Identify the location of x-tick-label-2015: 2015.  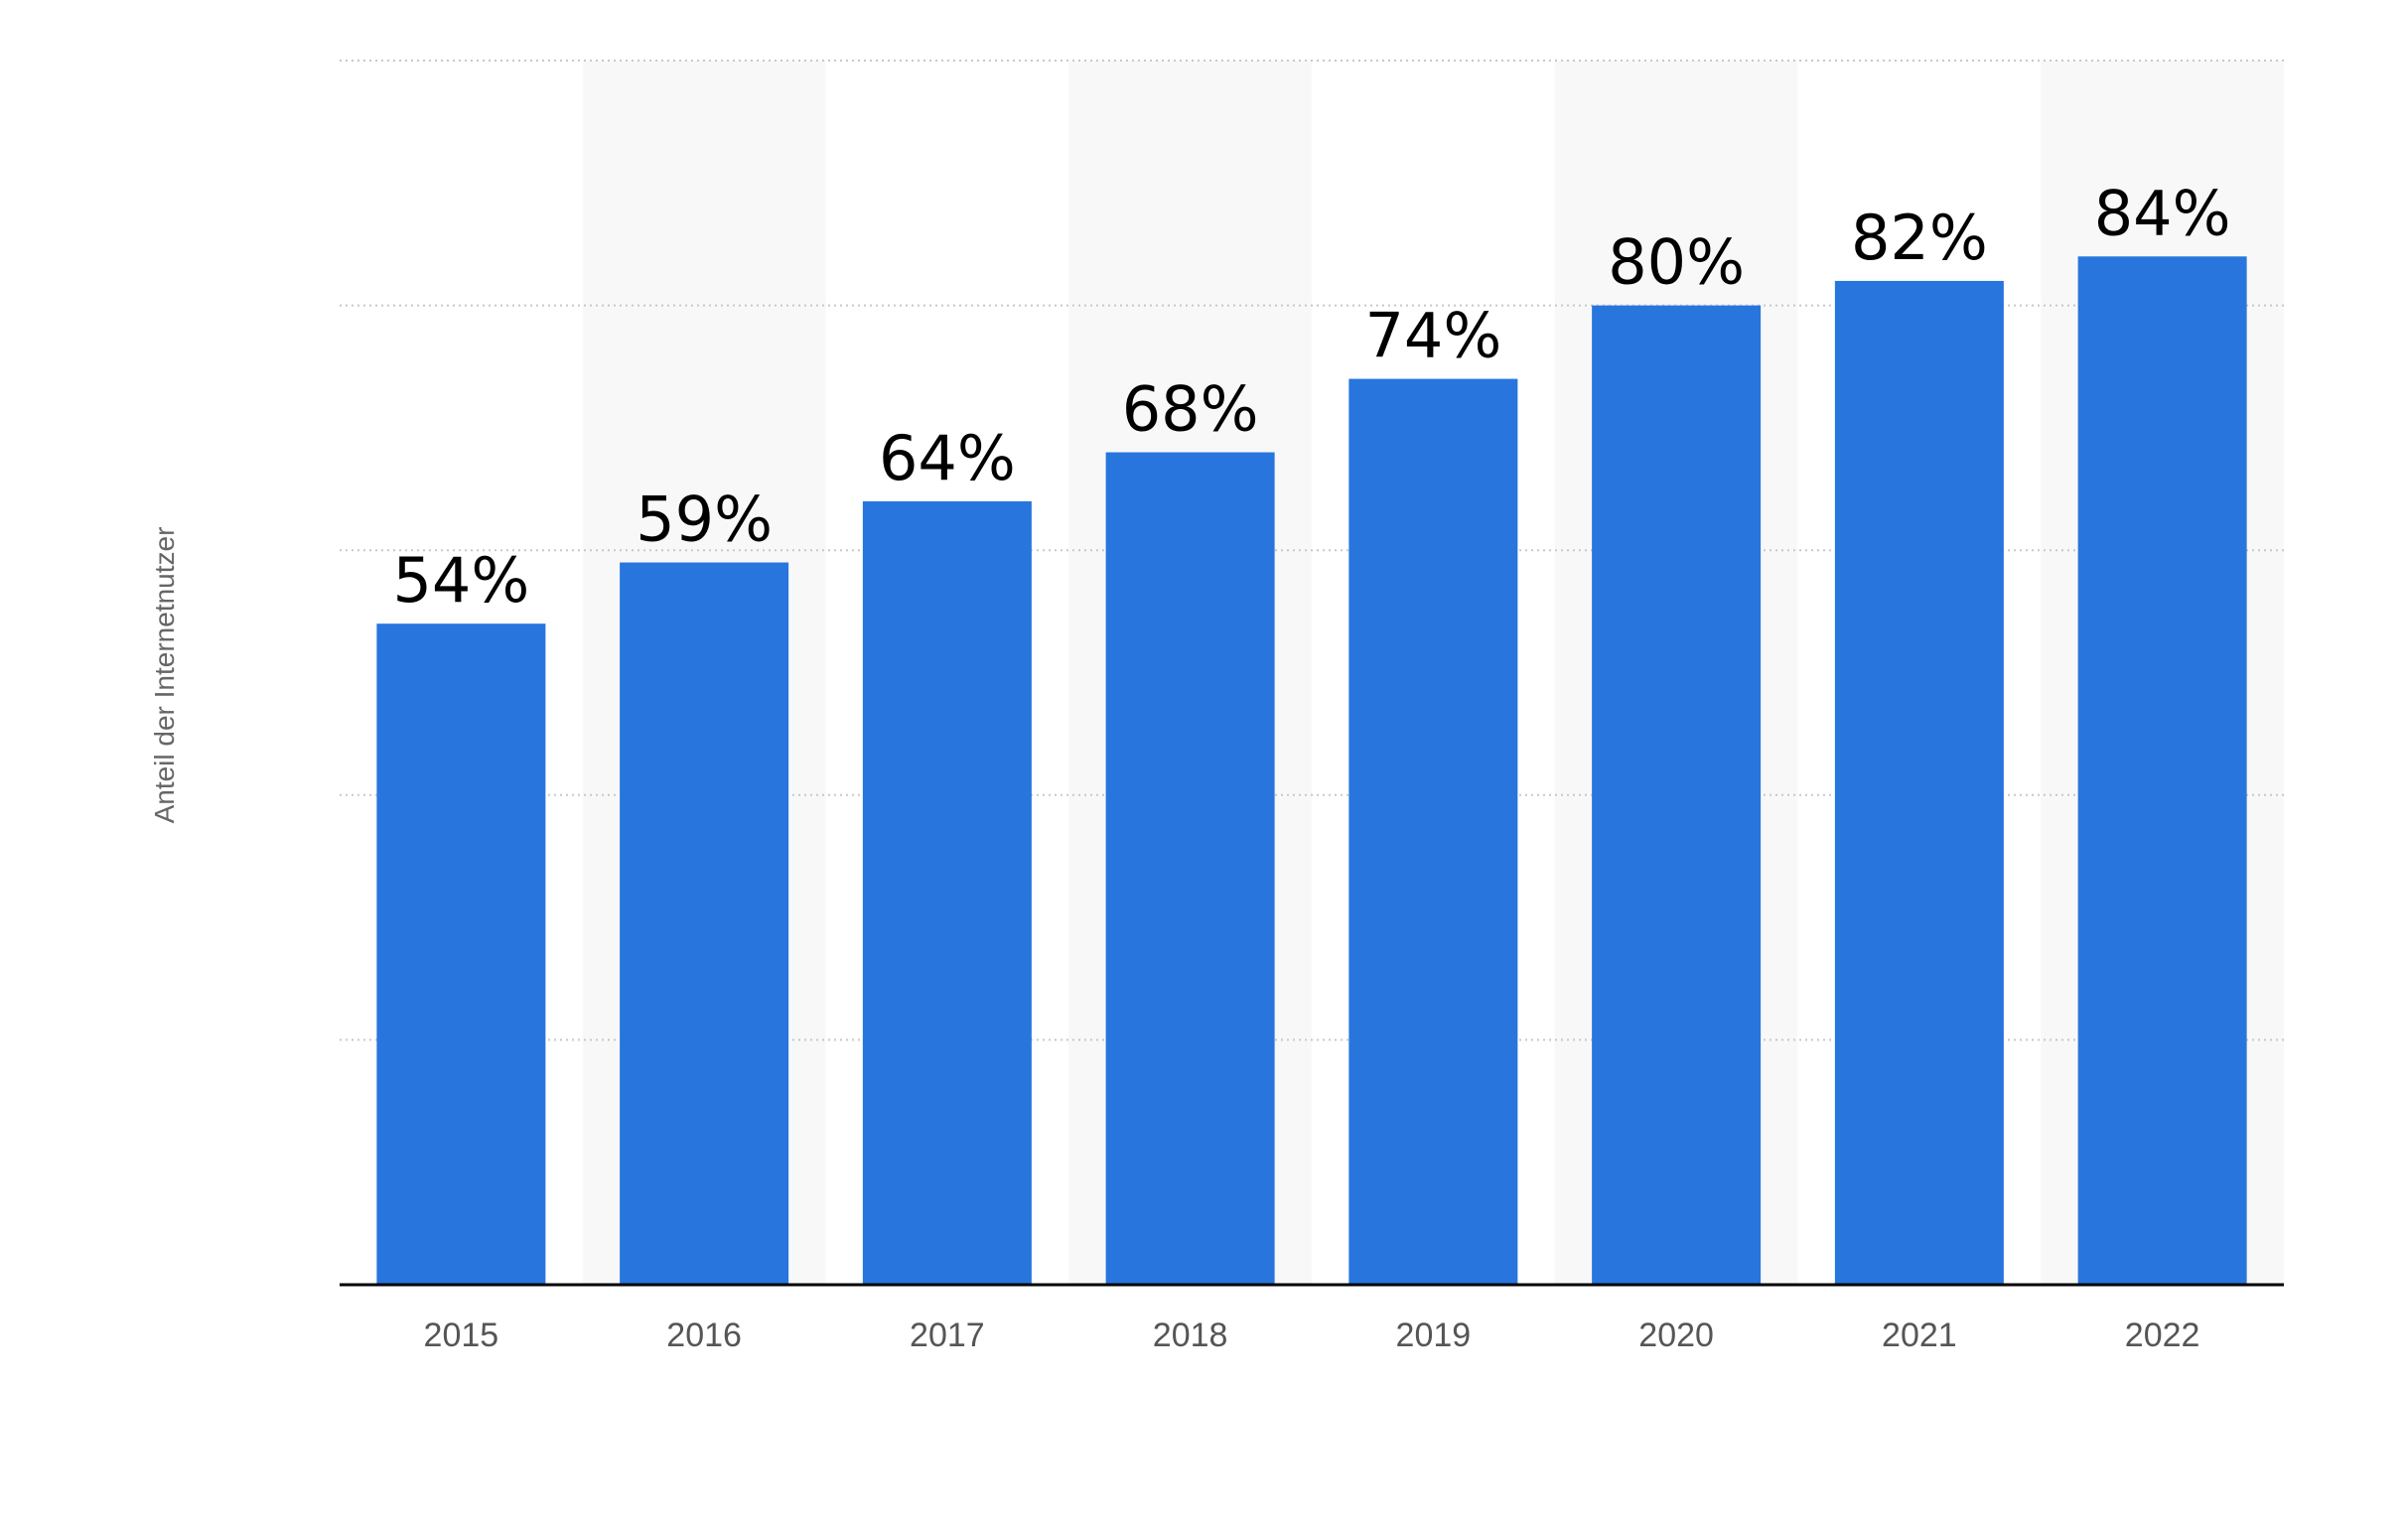
(461, 1335).